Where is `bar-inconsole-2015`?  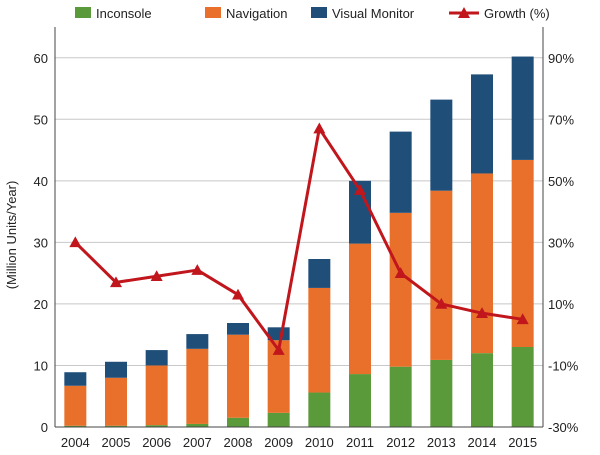
bar-inconsole-2015 is located at coordinates (522, 387).